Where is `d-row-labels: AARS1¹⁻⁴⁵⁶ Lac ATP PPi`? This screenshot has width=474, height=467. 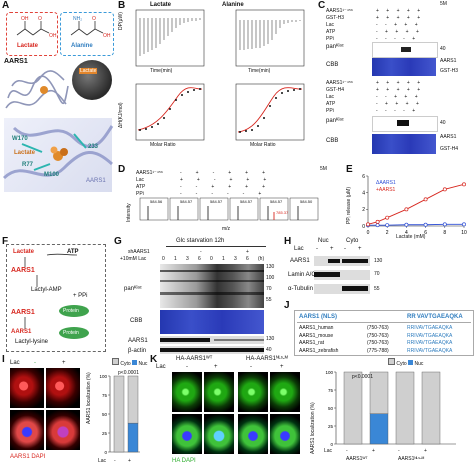 d-row-labels: AARS1¹⁻⁴⁵⁶ Lac ATP PPi is located at coordinates (149, 184).